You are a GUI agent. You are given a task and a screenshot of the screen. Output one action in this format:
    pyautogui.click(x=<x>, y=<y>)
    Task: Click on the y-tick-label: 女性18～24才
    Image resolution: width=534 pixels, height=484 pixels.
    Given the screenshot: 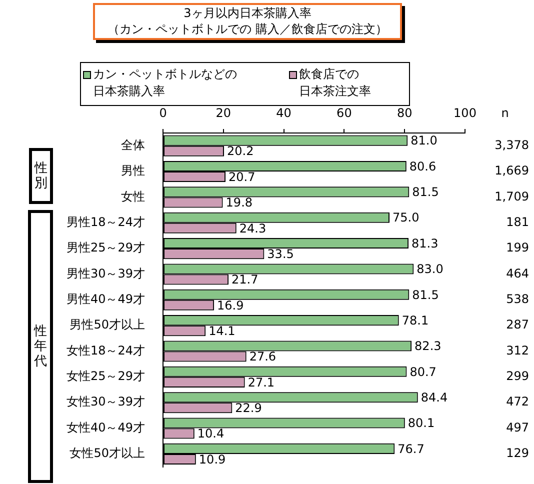 What is the action you would take?
    pyautogui.click(x=105, y=350)
    